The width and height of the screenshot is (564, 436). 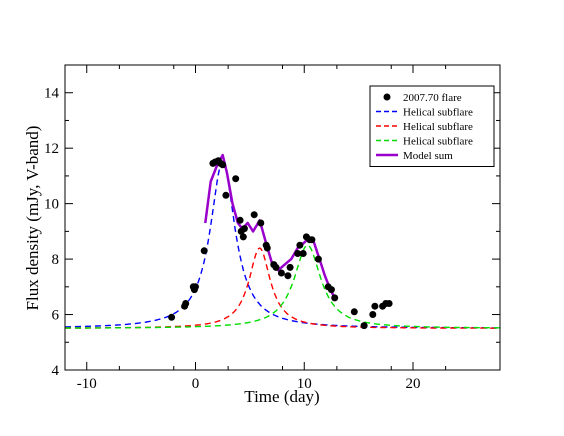 What do you see at coordinates (432, 98) in the screenshot?
I see `legend-label: 2007.70 flare` at bounding box center [432, 98].